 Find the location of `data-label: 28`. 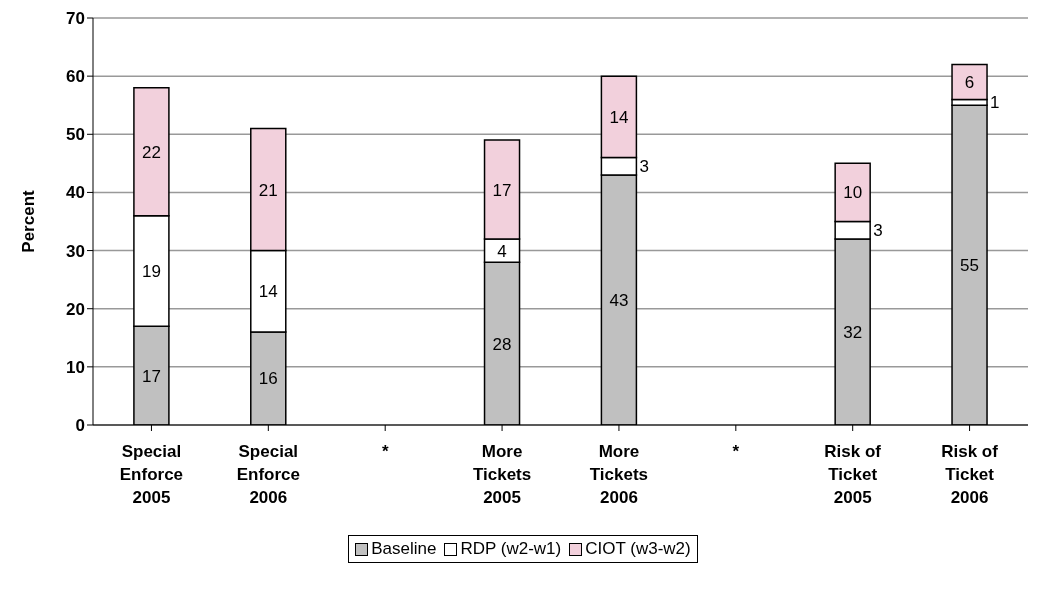

data-label: 28 is located at coordinates (502, 344).